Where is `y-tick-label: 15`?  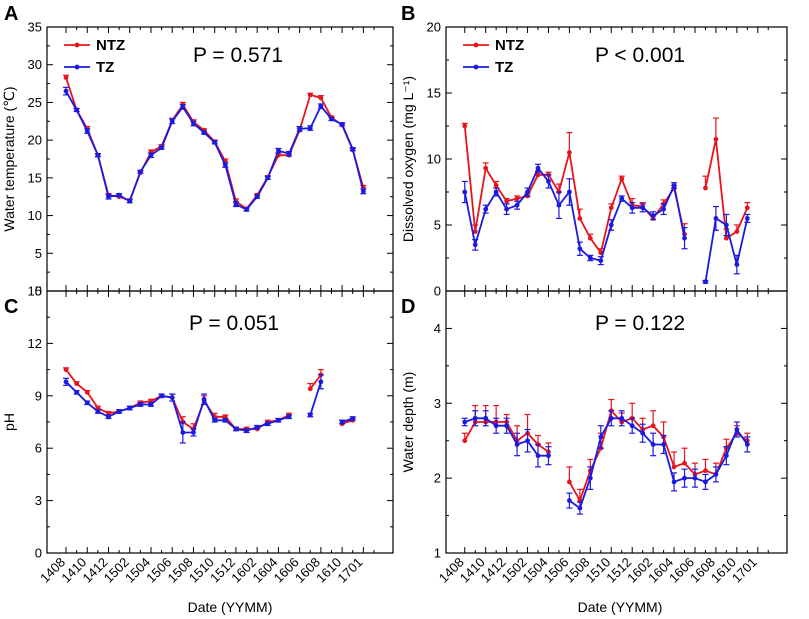
y-tick-label: 15 is located at coordinates (35, 291).